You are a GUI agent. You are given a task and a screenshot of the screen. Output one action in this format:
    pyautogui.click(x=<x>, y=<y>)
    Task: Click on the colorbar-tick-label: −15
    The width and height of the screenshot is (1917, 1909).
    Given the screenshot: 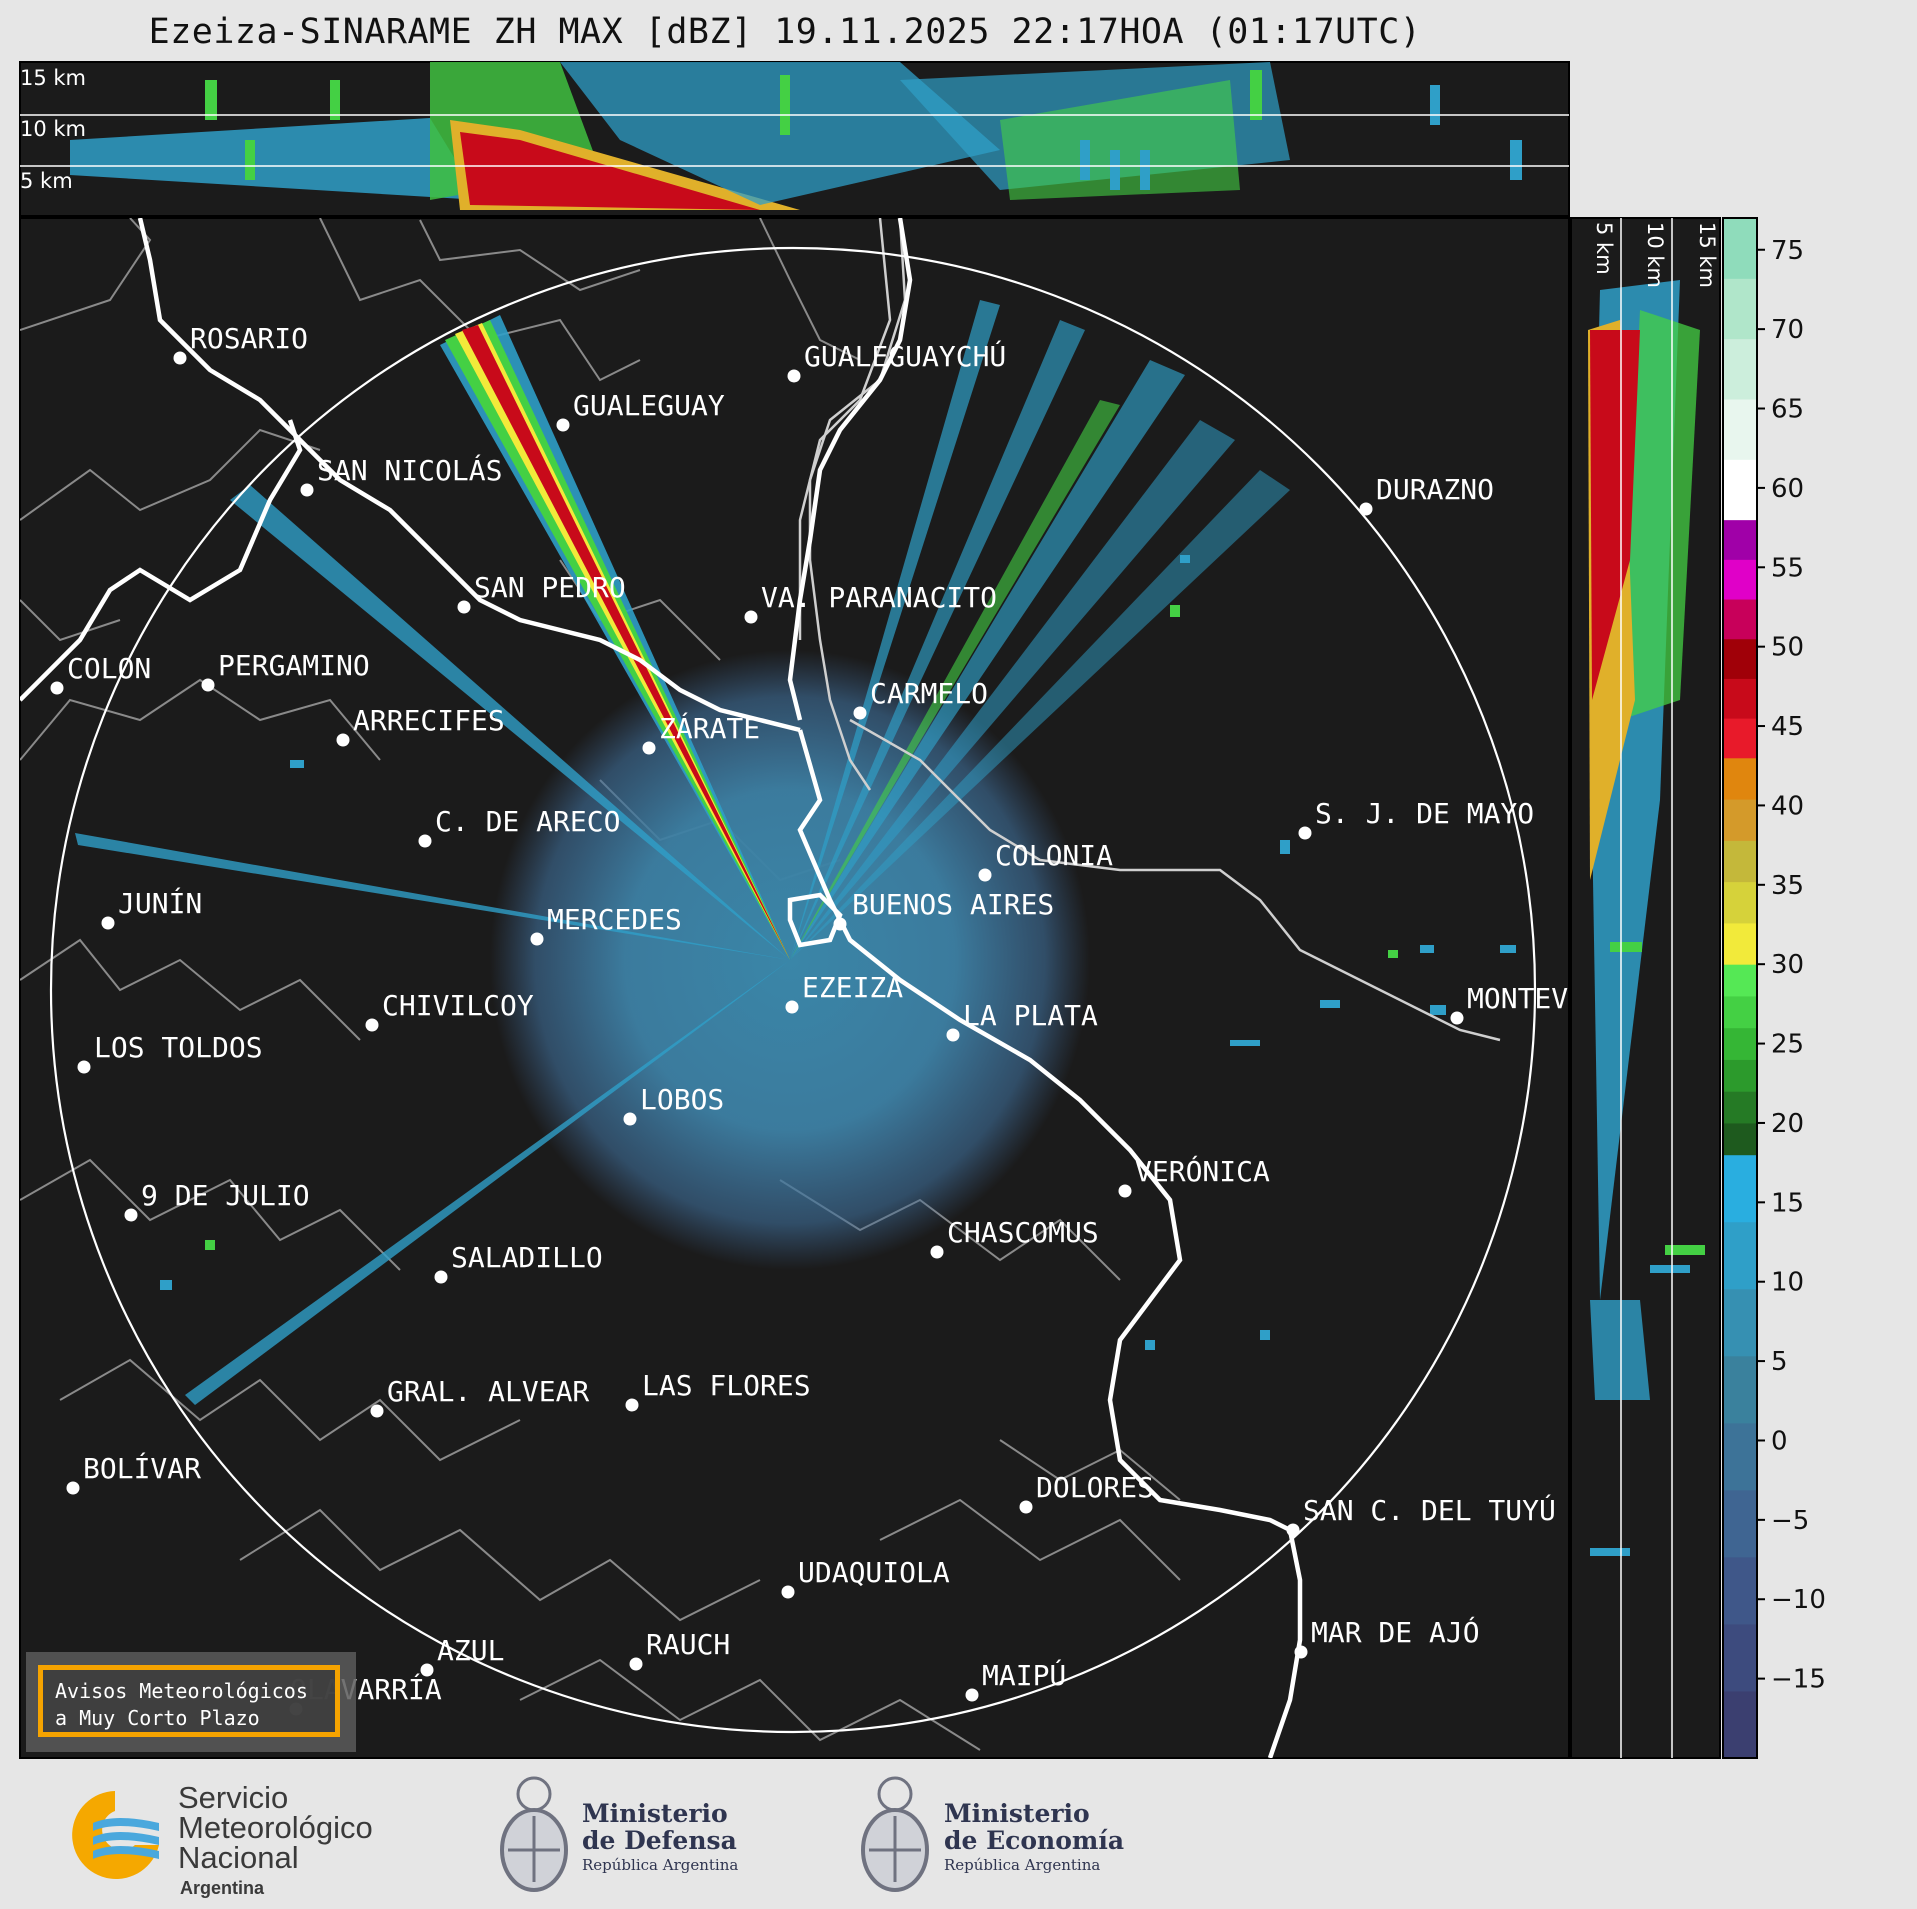 What is the action you would take?
    pyautogui.click(x=1798, y=1680)
    